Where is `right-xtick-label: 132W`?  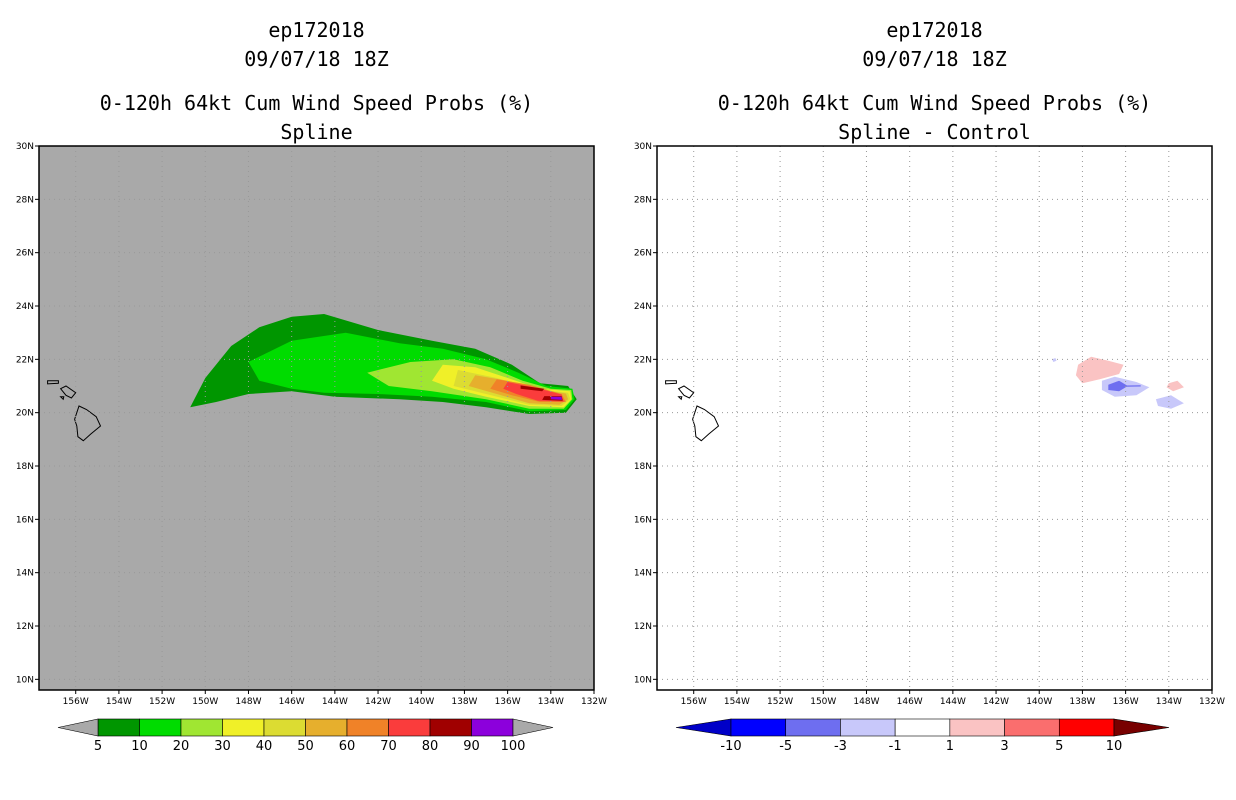 right-xtick-label: 132W is located at coordinates (1212, 702).